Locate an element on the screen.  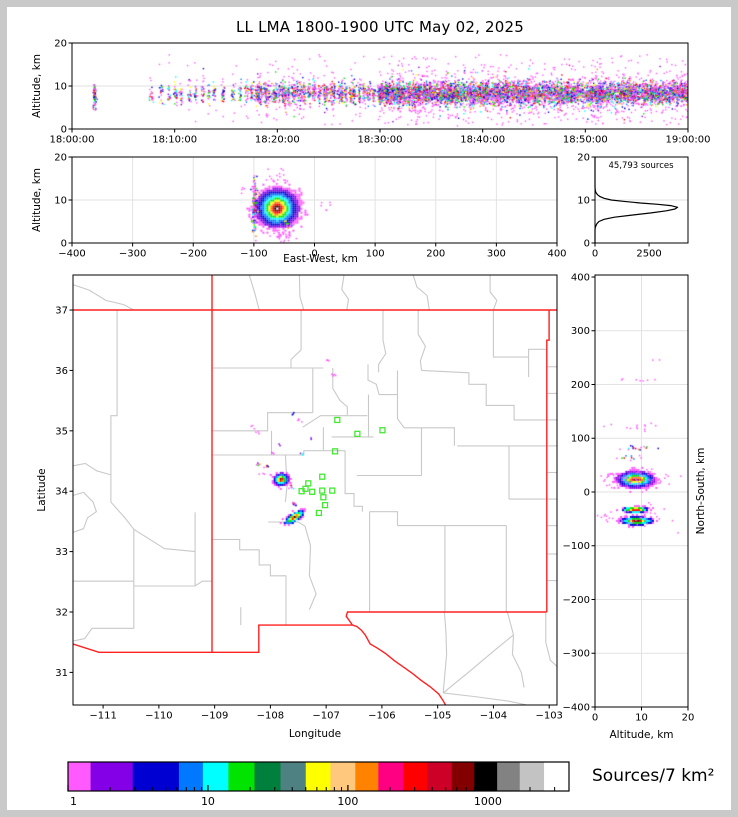
tick-label: 18:40:00 is located at coordinates (482, 140).